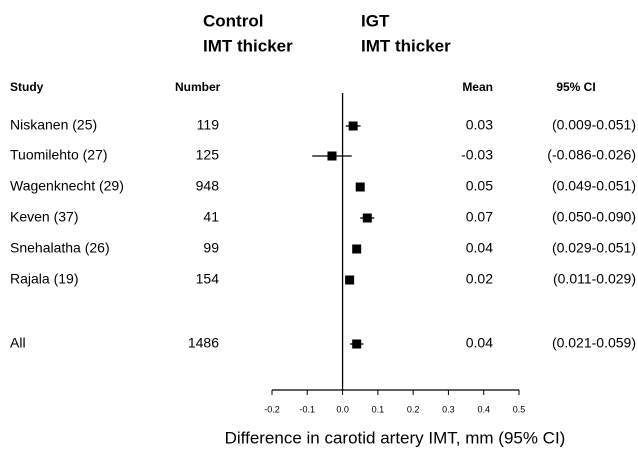  Describe the element at coordinates (208, 279) in the screenshot. I see `number-label: 154` at that location.